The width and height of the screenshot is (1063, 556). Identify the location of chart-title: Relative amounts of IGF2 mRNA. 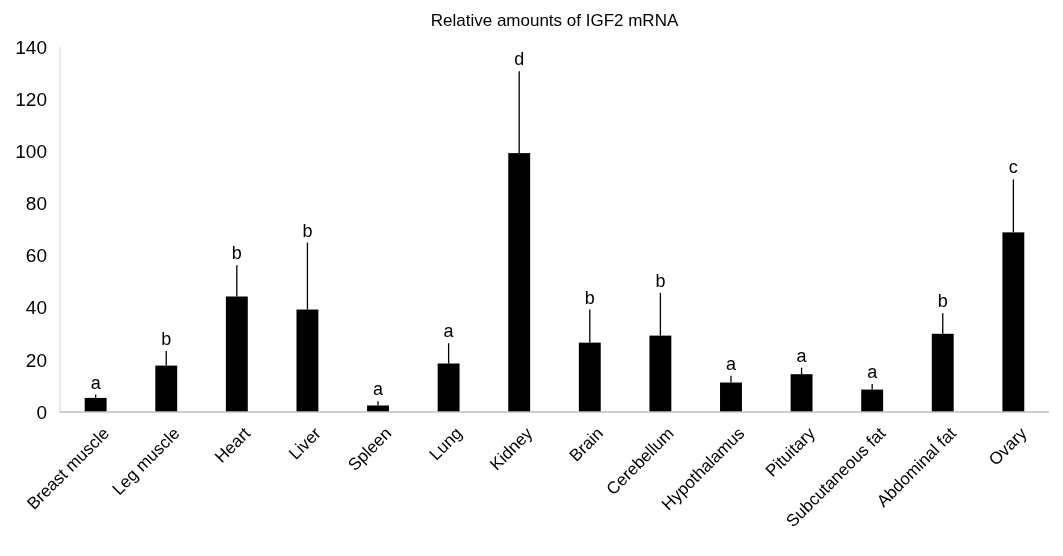
(554, 20).